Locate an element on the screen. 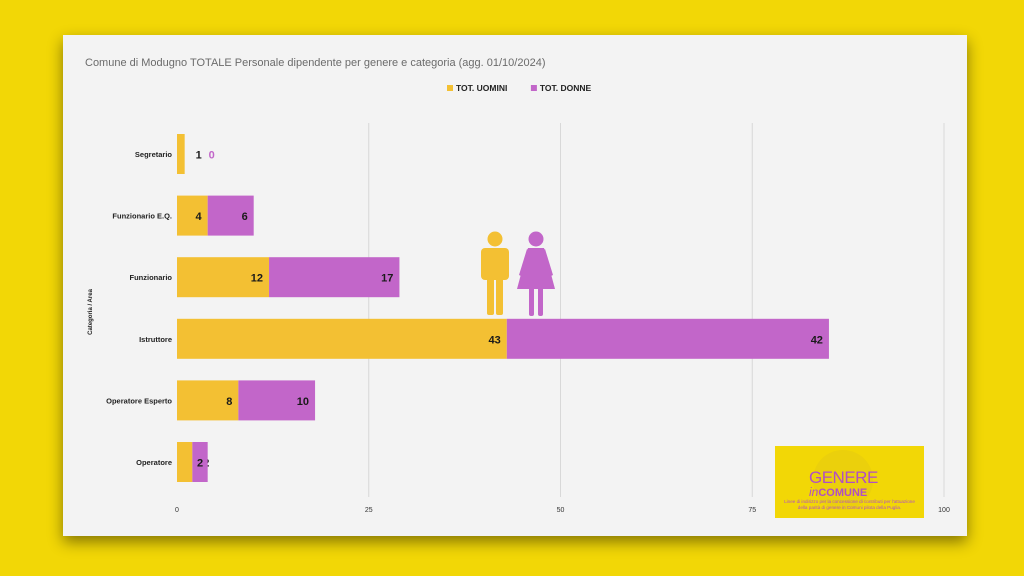 The width and height of the screenshot is (1024, 576). data-label: 2 is located at coordinates (200, 464).